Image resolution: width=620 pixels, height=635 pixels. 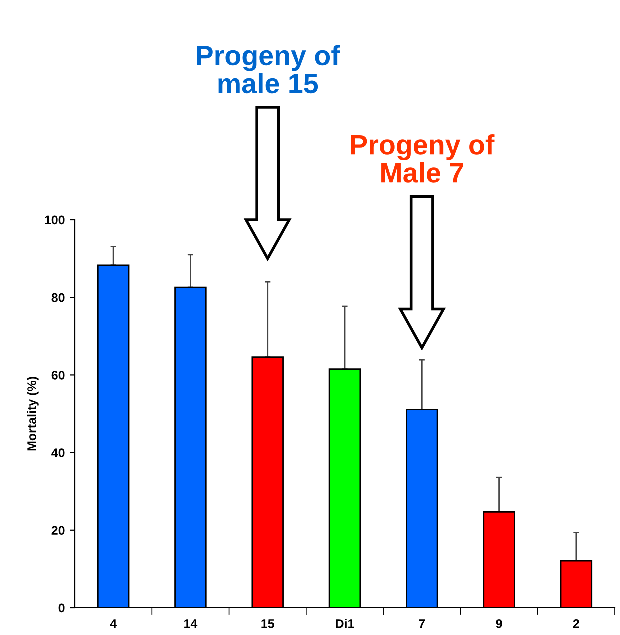 I want to click on x-tick-label: 14, so click(x=191, y=624).